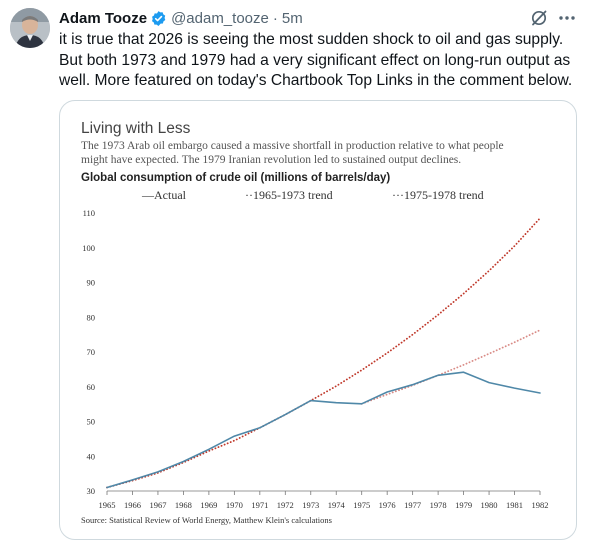 The image size is (593, 545). Describe the element at coordinates (208, 505) in the screenshot. I see `x-tick-label: 1969` at that location.